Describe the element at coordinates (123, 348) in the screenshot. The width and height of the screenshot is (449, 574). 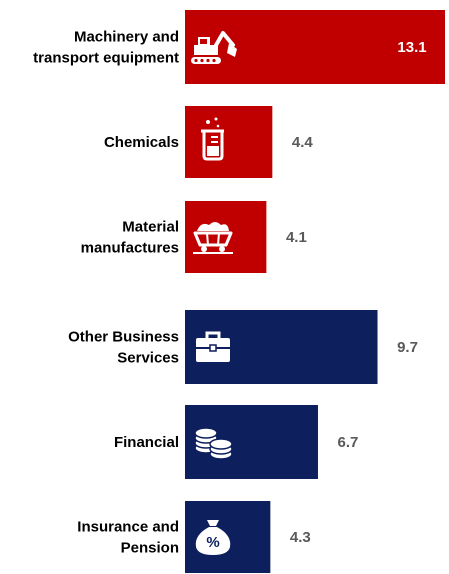
I see `category-label: Other Business Services` at that location.